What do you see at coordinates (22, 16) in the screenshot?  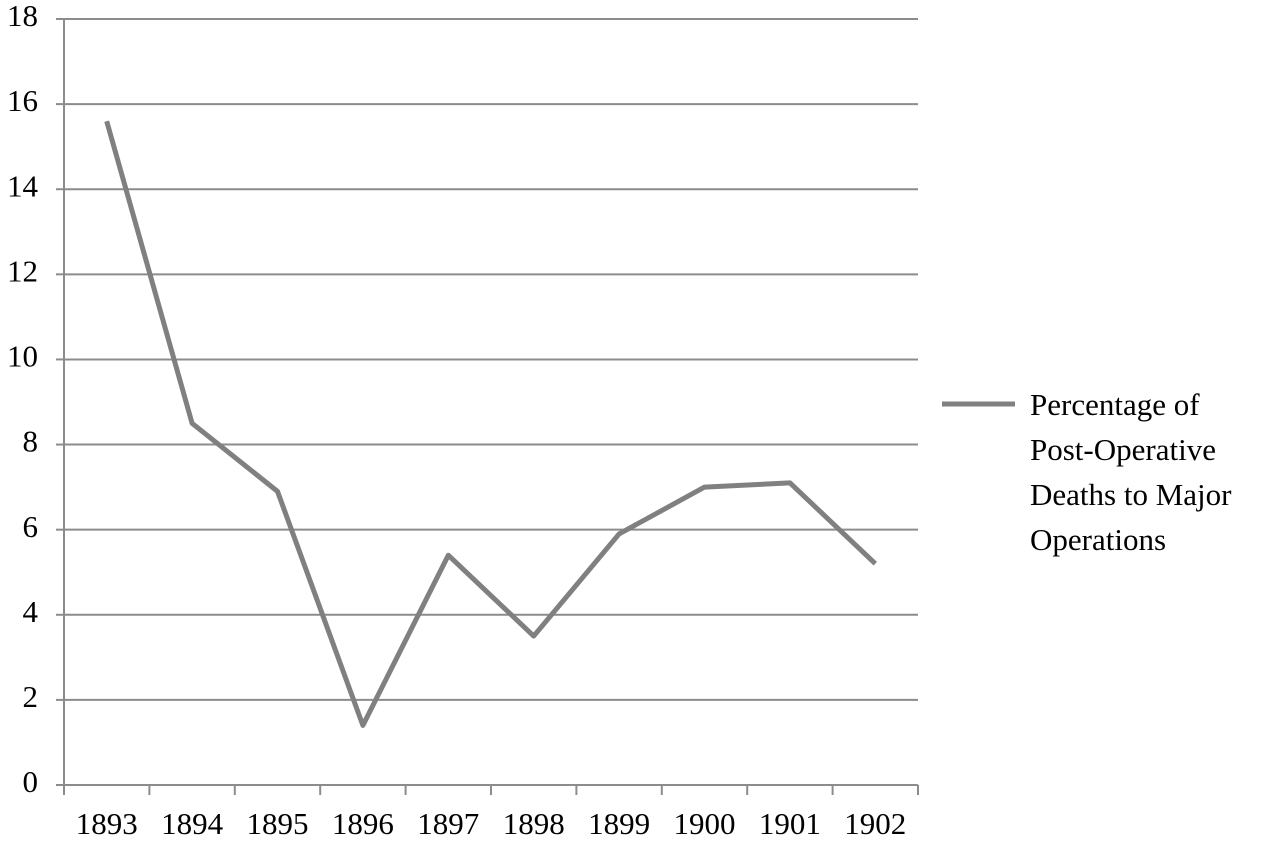 I see `y-tick-label: 18` at bounding box center [22, 16].